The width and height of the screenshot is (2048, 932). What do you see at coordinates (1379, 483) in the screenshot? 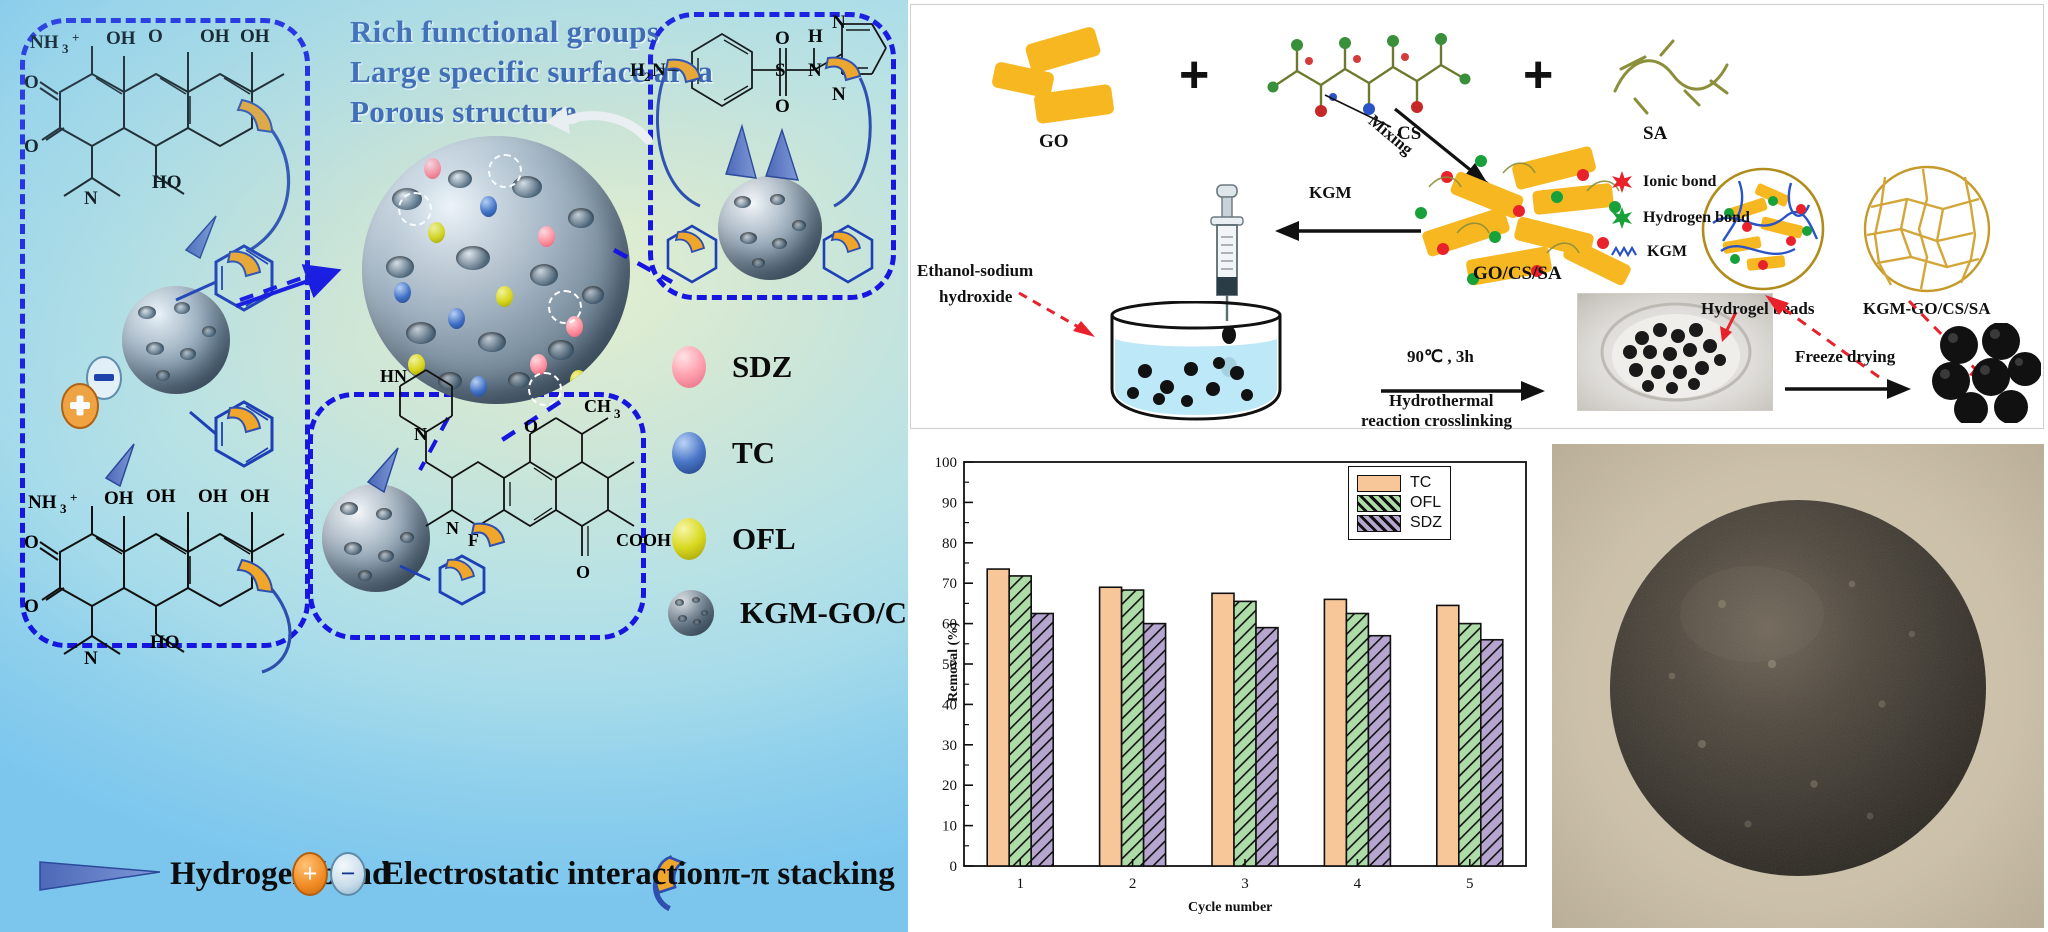
I see `chart-legend-swatch-tc` at bounding box center [1379, 483].